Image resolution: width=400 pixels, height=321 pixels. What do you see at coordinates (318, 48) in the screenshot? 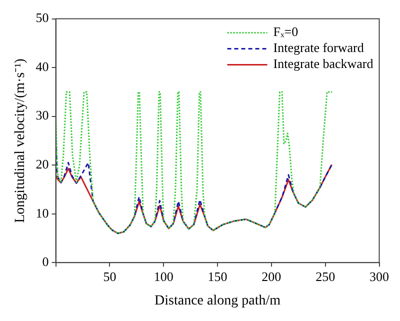
I see `legend-label: Integrate forward` at bounding box center [318, 48].